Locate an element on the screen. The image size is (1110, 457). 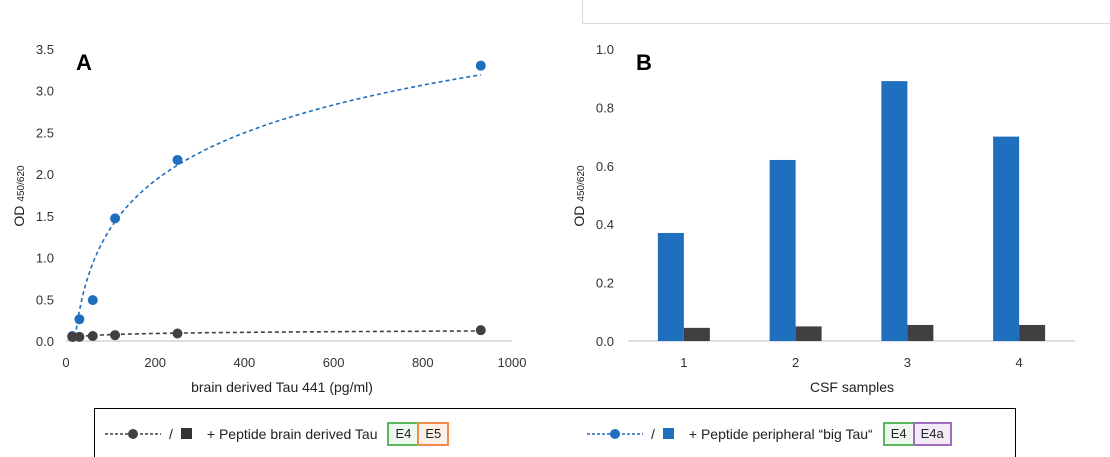
legend-item-peripheral: / + Peptide peripheral “big Tau“ E4 E4a is located at coordinates (769, 434).